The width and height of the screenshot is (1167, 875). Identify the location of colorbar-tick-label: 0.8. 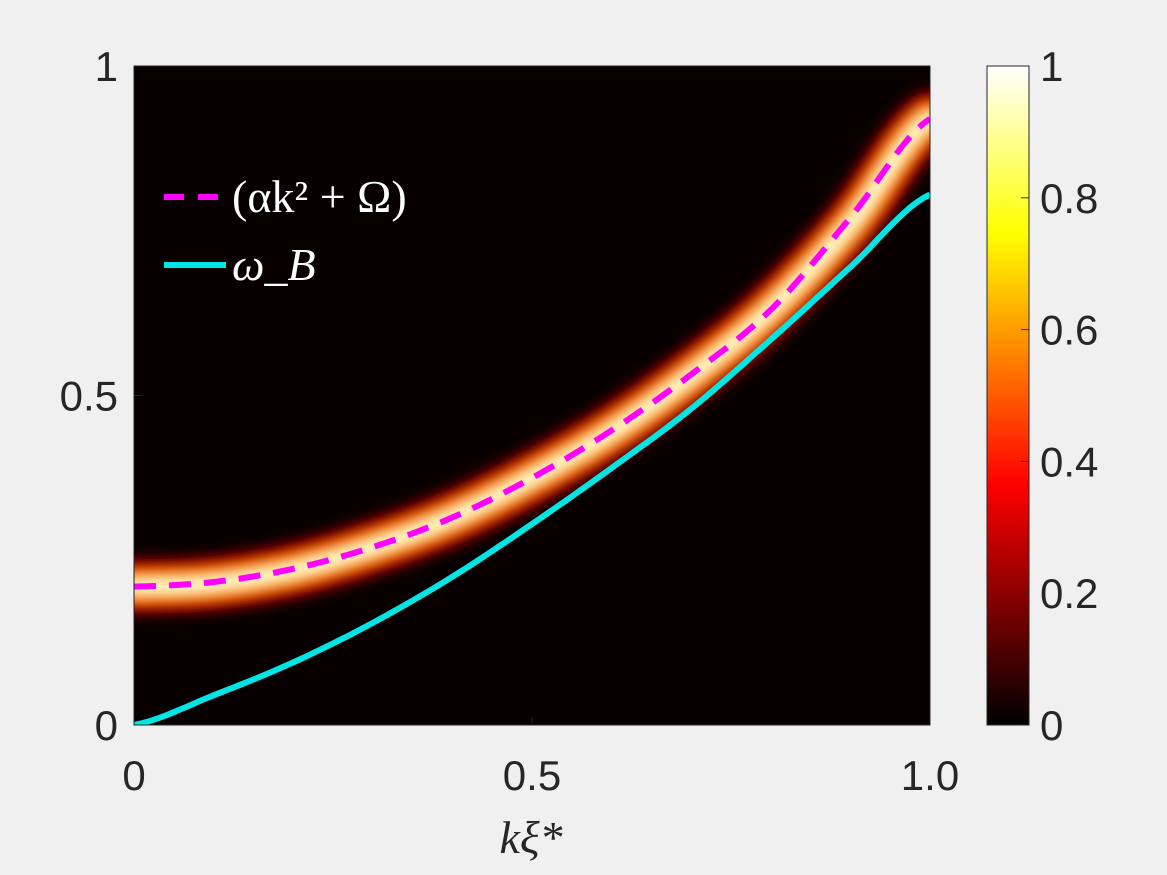
(1069, 198).